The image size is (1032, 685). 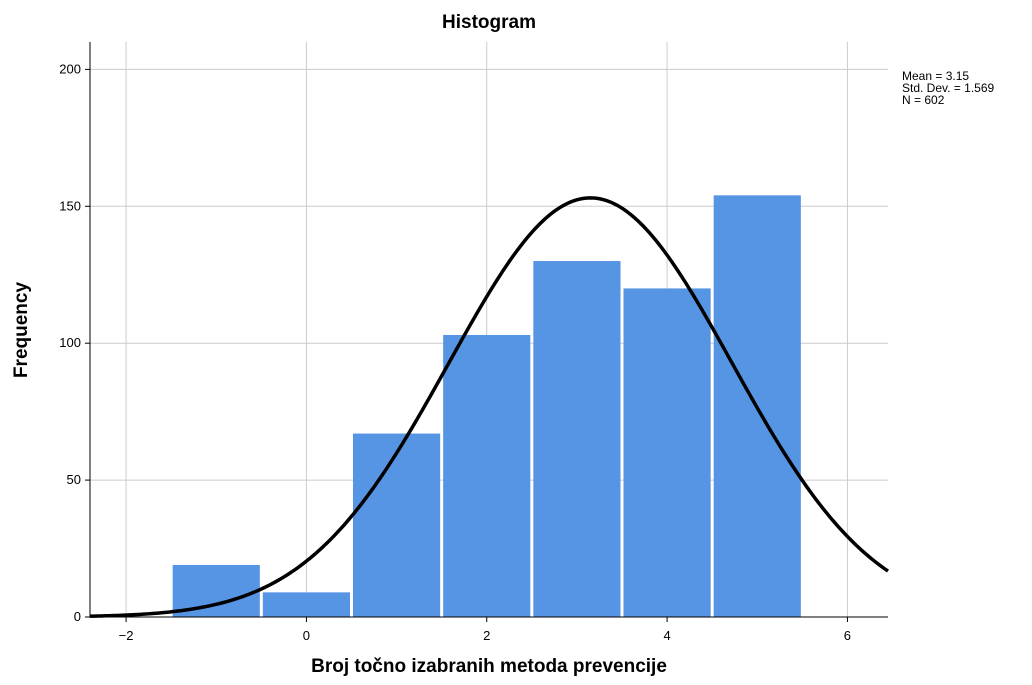 I want to click on y-tick-label: 150, so click(x=70, y=205).